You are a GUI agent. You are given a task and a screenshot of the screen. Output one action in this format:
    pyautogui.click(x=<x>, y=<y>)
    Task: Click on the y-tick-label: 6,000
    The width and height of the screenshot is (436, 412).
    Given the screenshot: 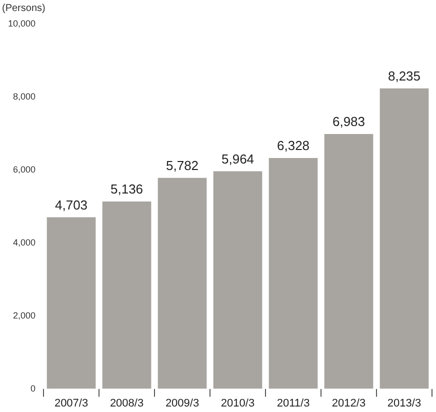 What is the action you would take?
    pyautogui.click(x=24, y=169)
    